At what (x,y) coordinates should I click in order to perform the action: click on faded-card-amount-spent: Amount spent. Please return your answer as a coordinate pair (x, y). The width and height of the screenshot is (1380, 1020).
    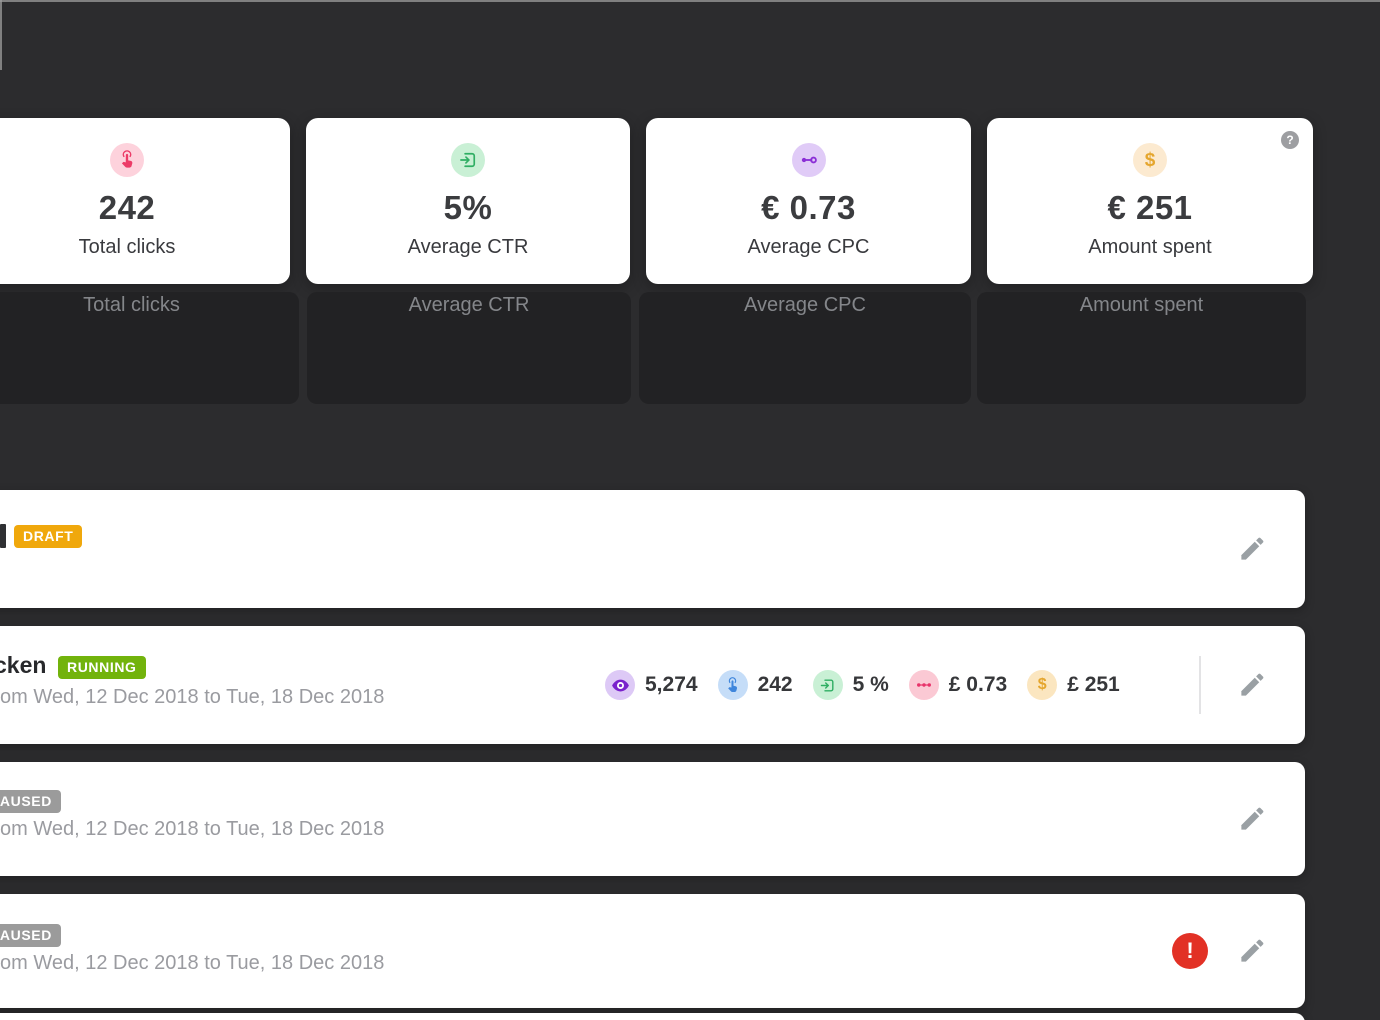
    Looking at the image, I should click on (1141, 348).